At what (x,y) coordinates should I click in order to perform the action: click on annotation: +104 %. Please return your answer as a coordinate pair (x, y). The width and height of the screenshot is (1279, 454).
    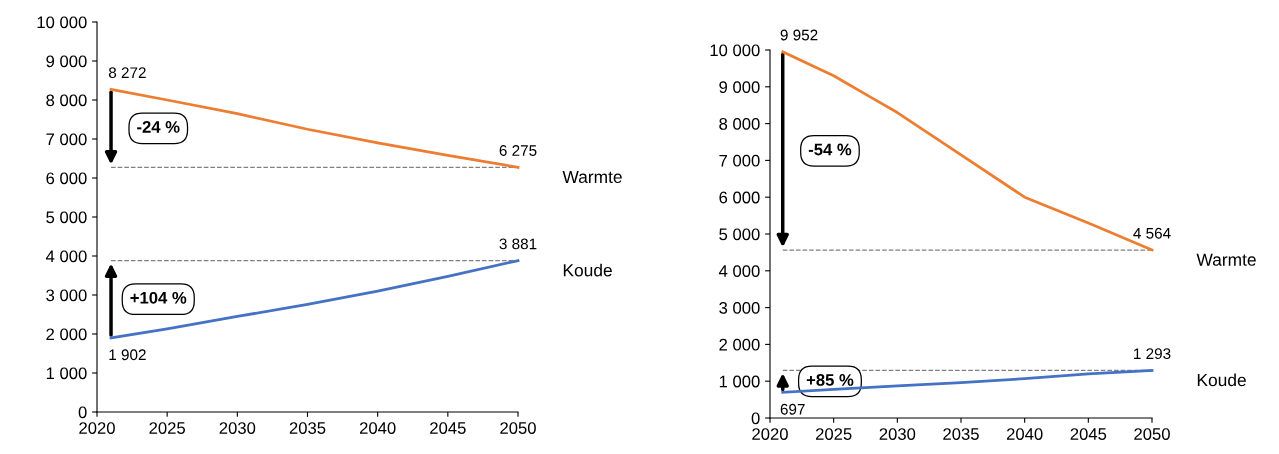
    Looking at the image, I should click on (158, 297).